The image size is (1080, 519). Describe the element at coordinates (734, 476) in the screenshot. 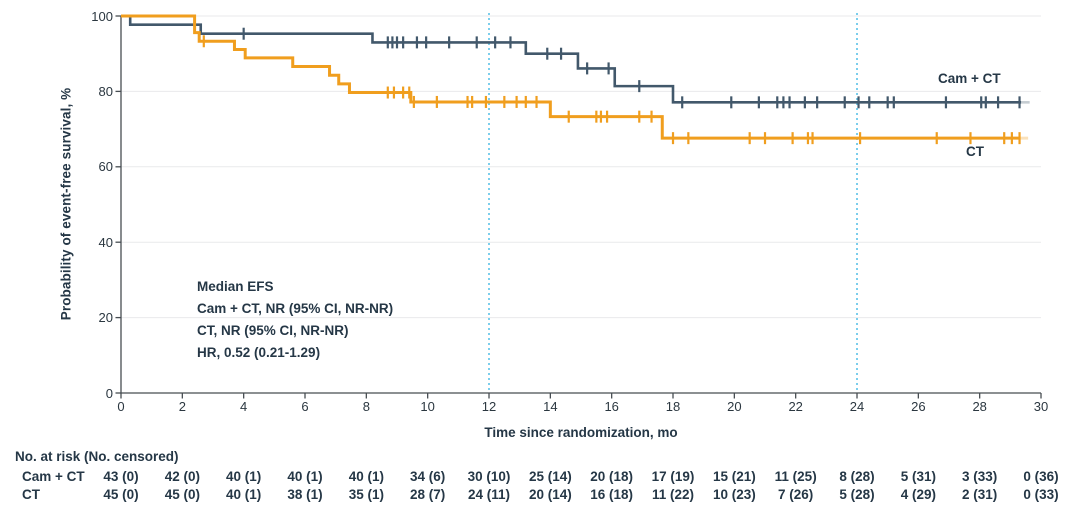

I see `risk-cell: 15 (21)` at that location.